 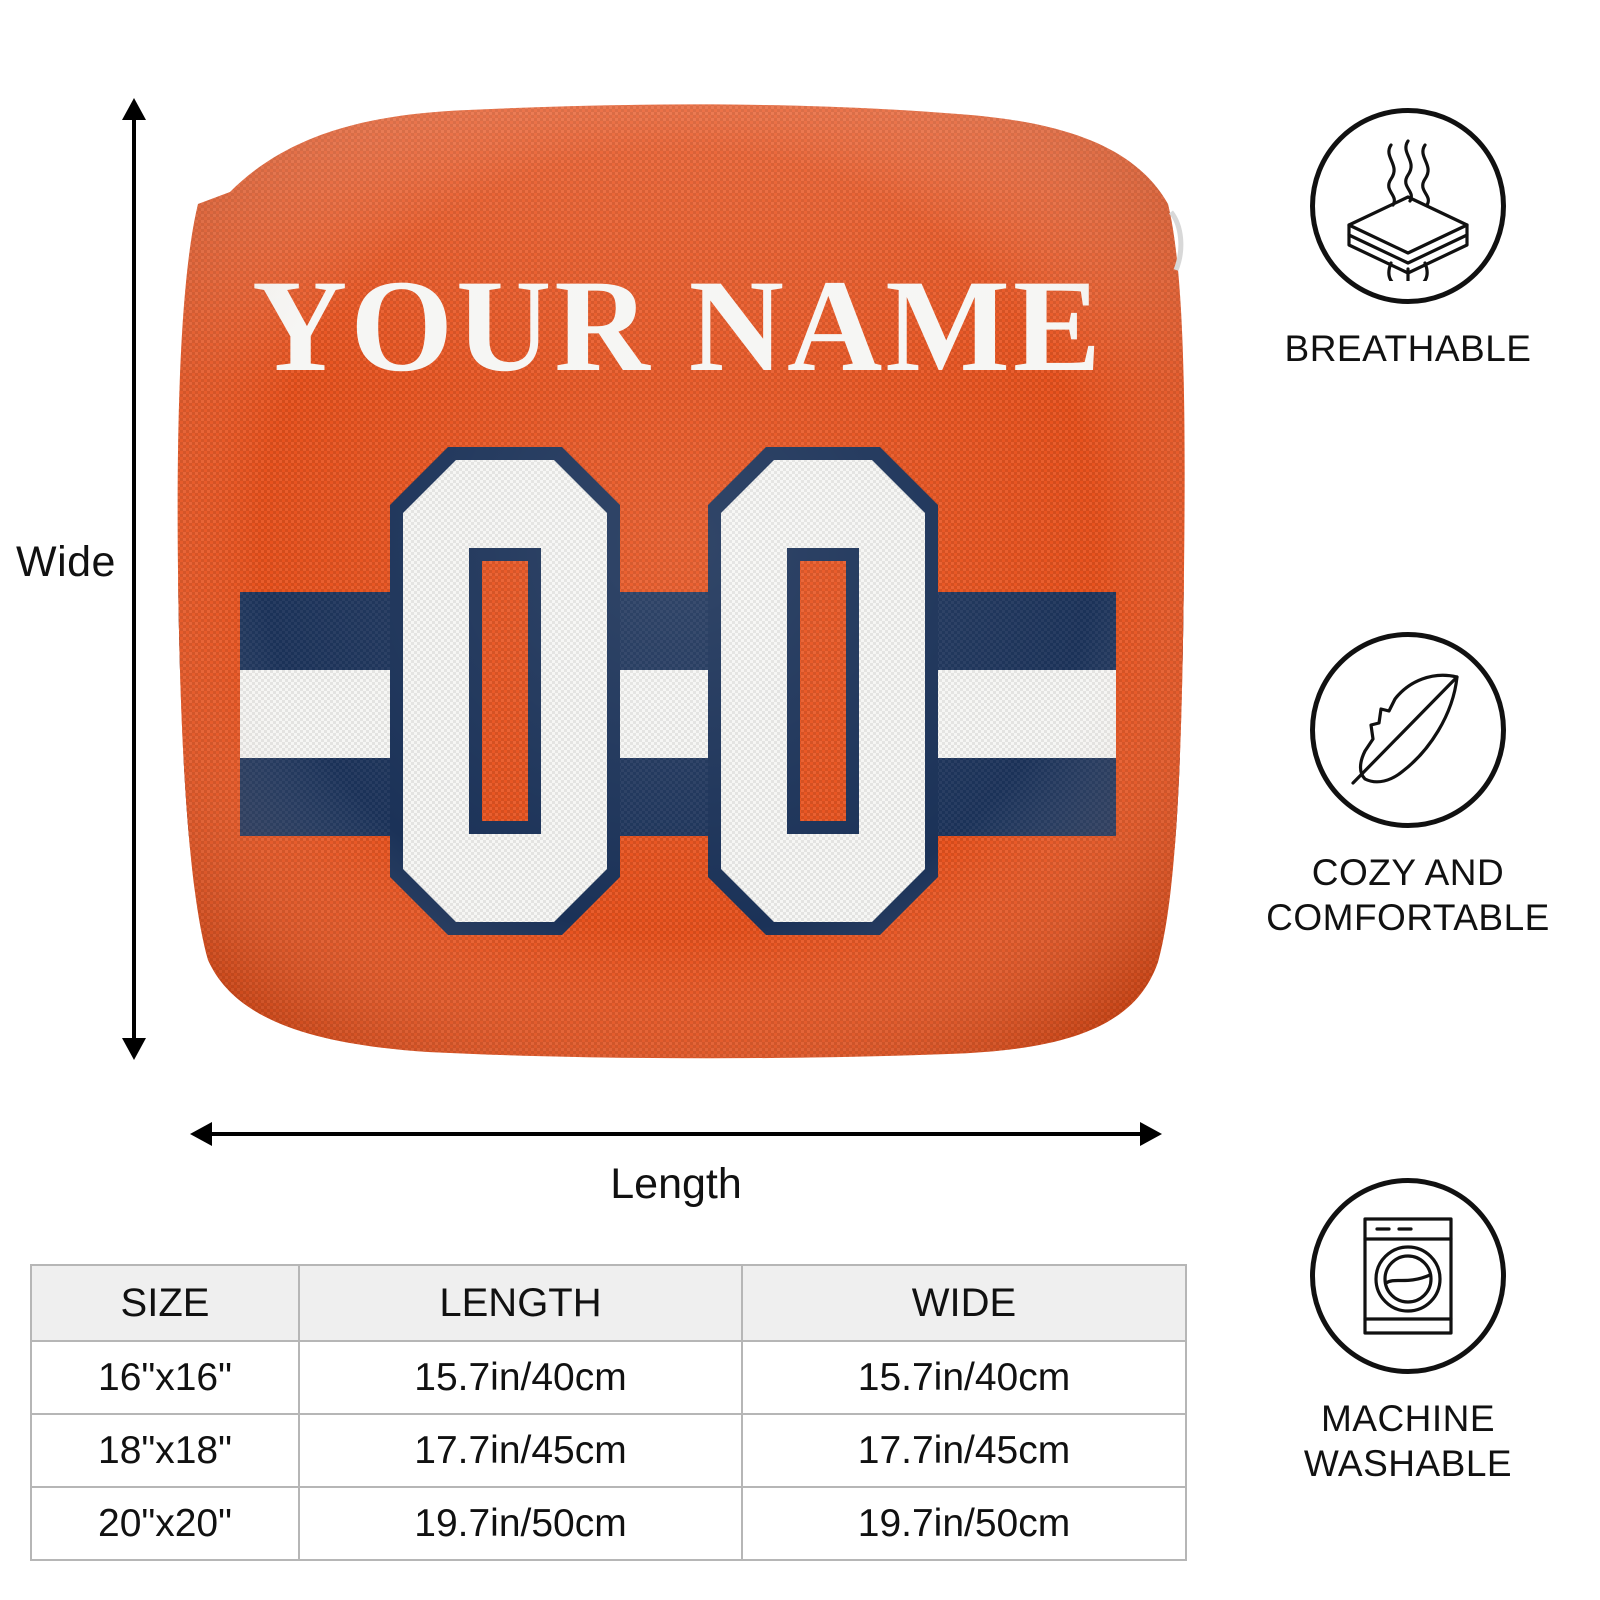 What do you see at coordinates (165, 1450) in the screenshot?
I see `cell-size: 18"x18"` at bounding box center [165, 1450].